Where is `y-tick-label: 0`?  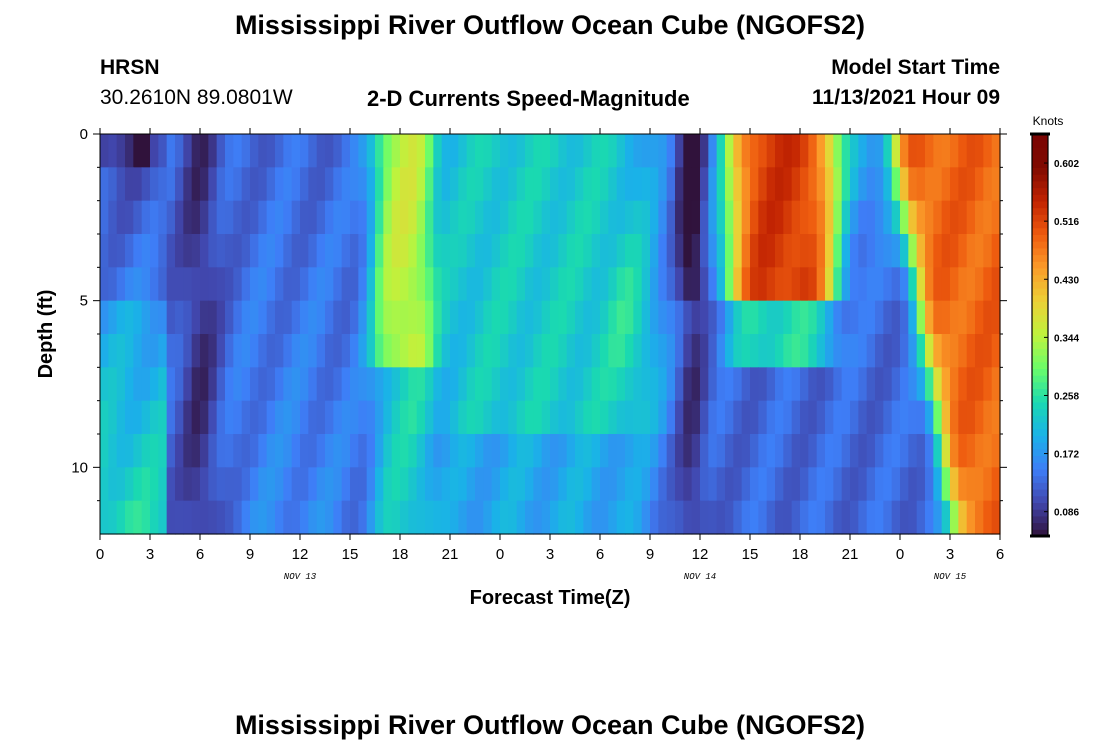 y-tick-label: 0 is located at coordinates (84, 134).